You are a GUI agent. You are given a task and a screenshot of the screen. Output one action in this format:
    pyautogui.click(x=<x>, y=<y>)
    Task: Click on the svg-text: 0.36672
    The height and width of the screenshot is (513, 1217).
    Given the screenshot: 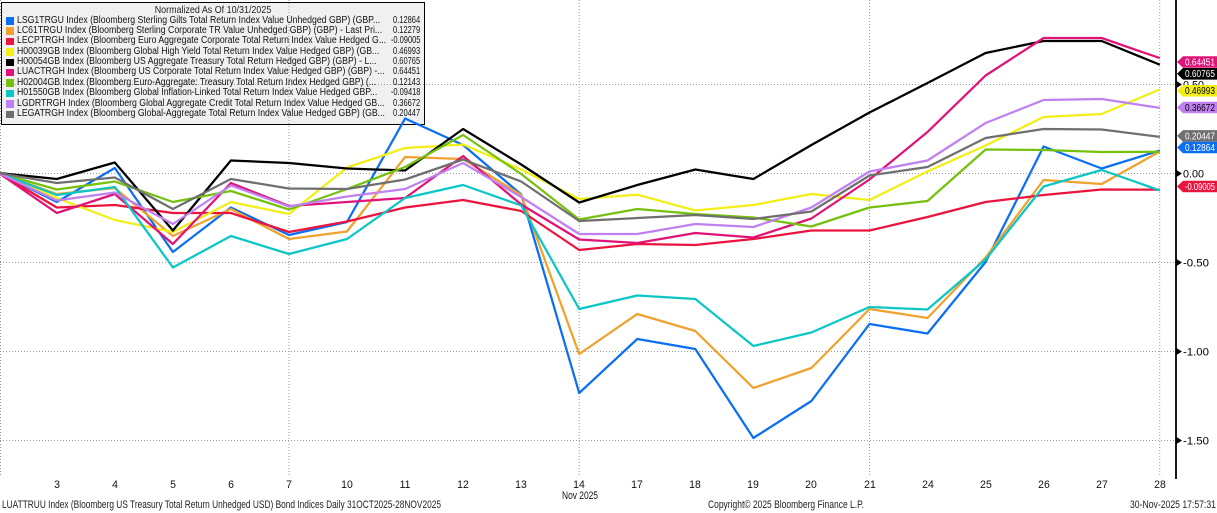 What is the action you would take?
    pyautogui.click(x=1200, y=108)
    